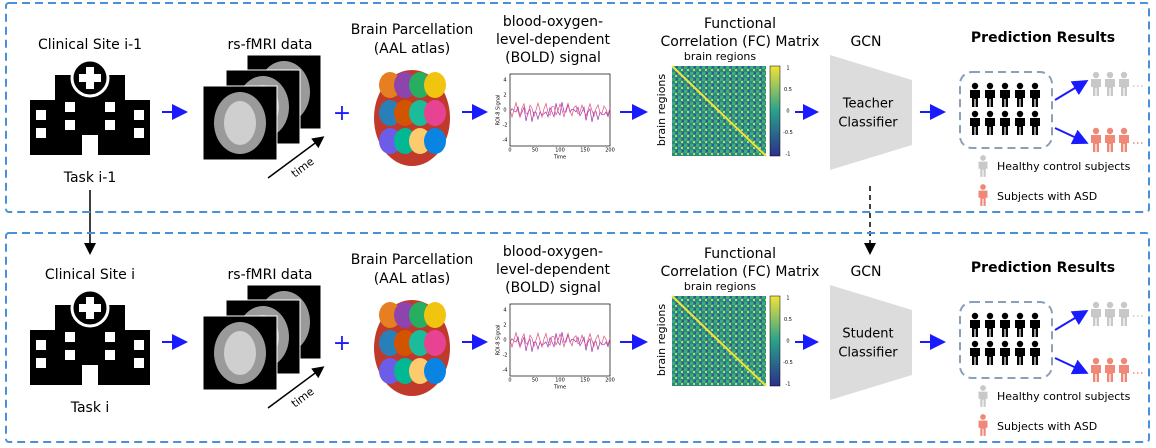 This screenshot has height=448, width=1156. Describe the element at coordinates (90, 345) in the screenshot. I see `hospital-icon` at that location.